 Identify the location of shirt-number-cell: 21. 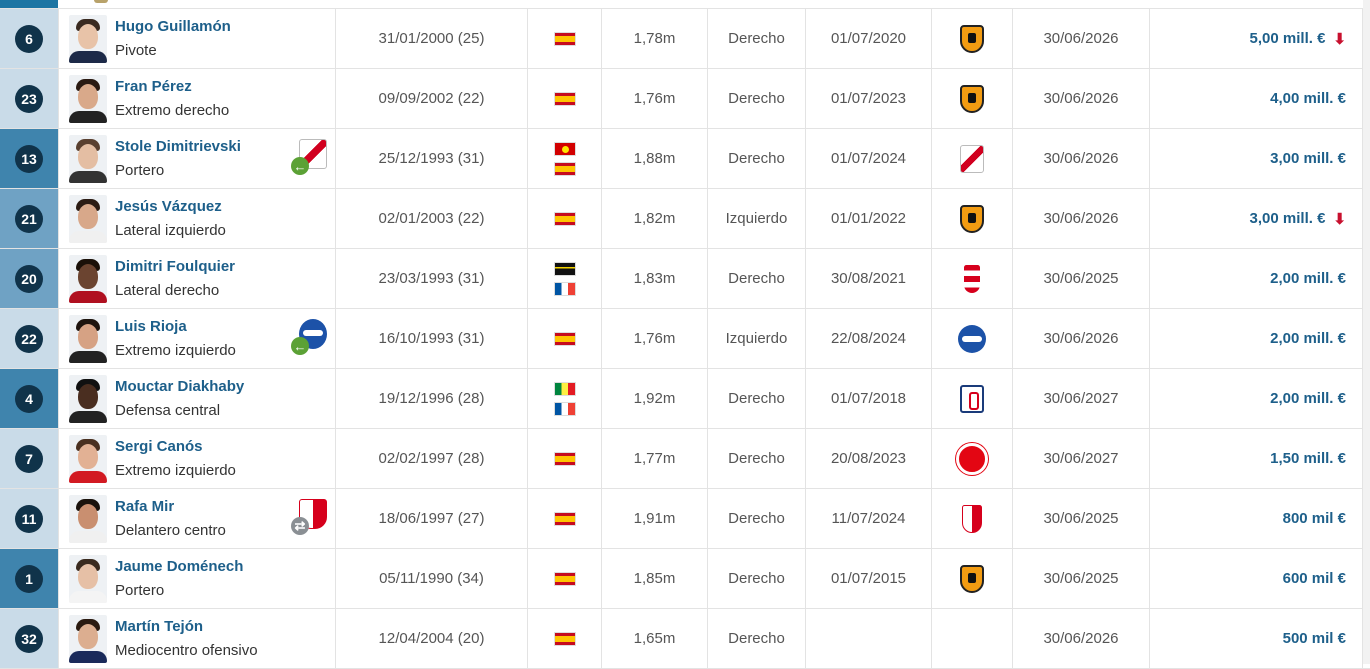
(29, 218).